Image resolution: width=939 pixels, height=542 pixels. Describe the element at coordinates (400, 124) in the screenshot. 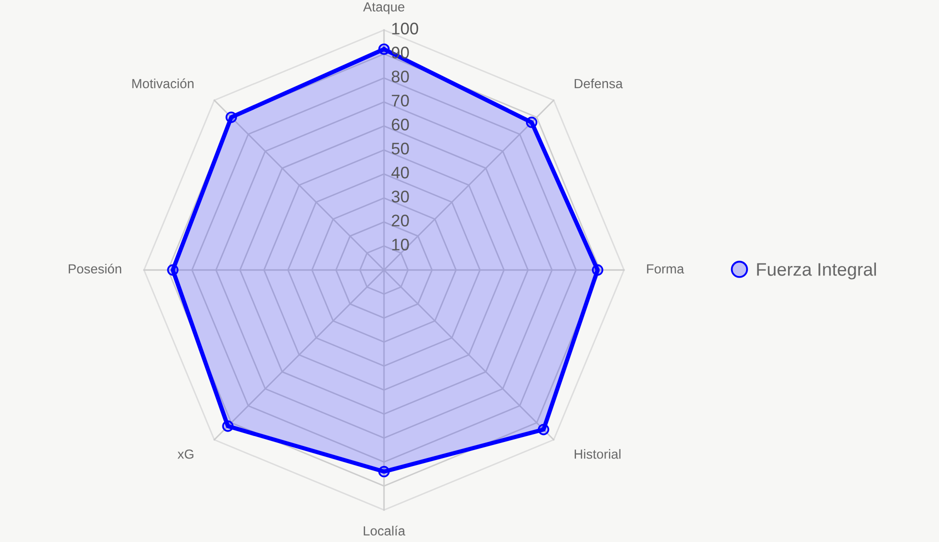

I see `y-tick-label: 60` at that location.